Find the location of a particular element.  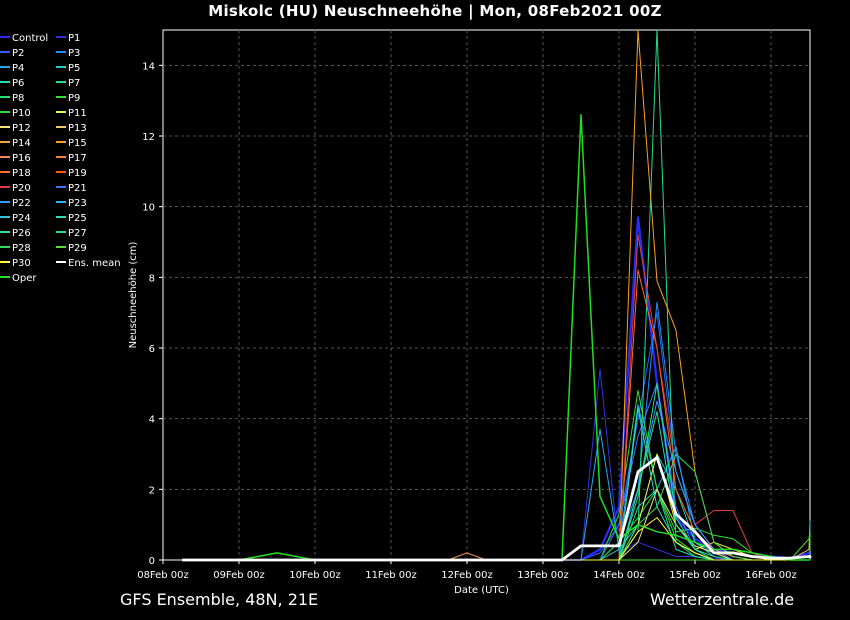

x-axis-label: Date (UTC) is located at coordinates (481, 590).